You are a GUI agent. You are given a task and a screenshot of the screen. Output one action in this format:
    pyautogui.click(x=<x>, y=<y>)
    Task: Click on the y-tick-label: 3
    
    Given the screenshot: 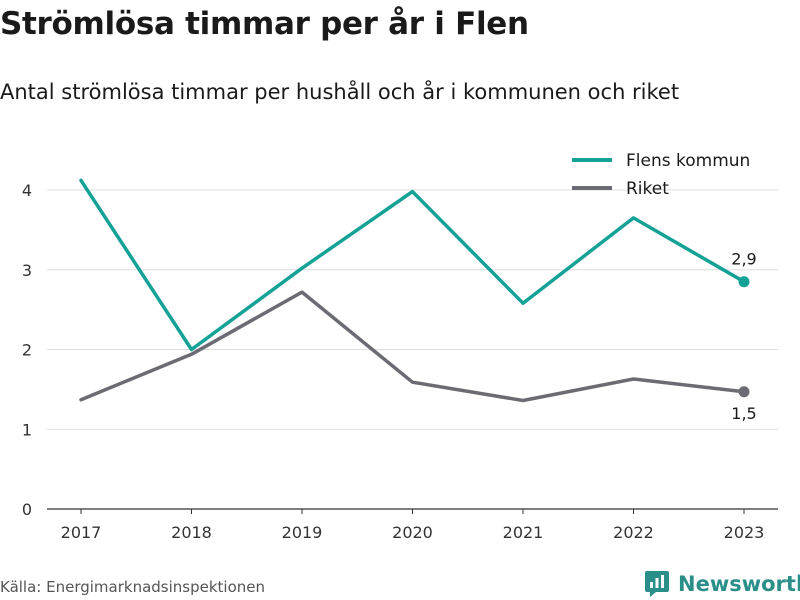 What is the action you would take?
    pyautogui.click(x=27, y=270)
    